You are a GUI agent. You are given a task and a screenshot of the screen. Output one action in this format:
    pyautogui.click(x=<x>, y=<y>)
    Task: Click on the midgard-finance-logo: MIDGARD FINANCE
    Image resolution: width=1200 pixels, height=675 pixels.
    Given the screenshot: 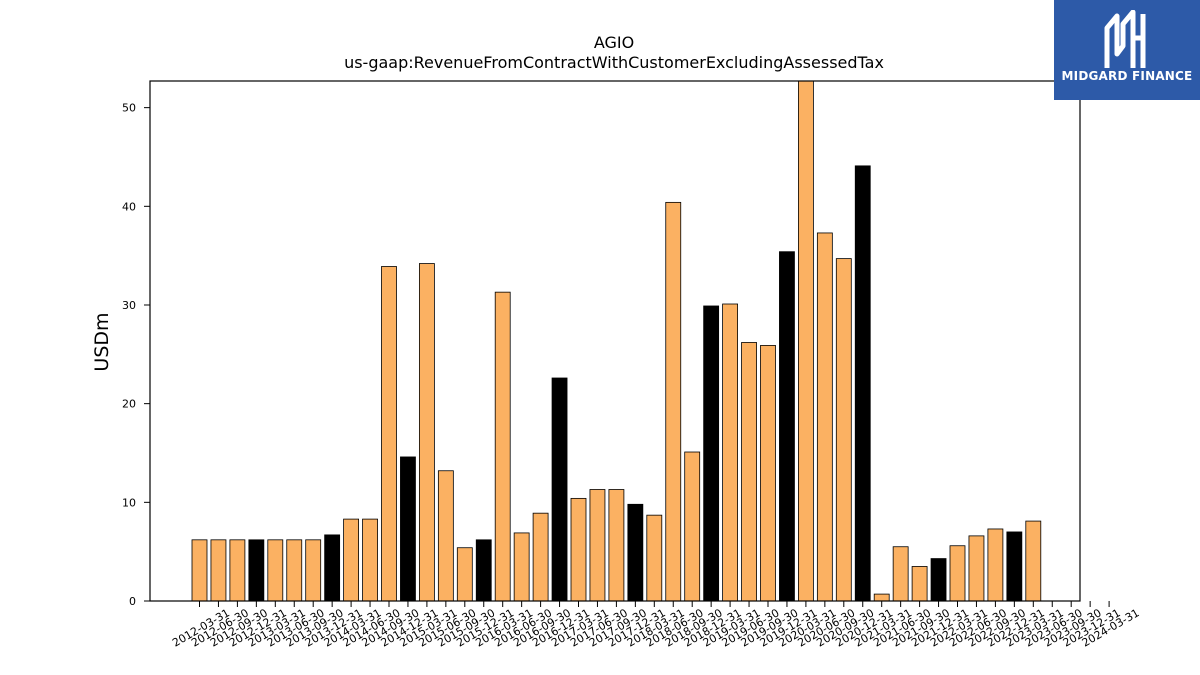 What is the action you would take?
    pyautogui.click(x=1127, y=50)
    